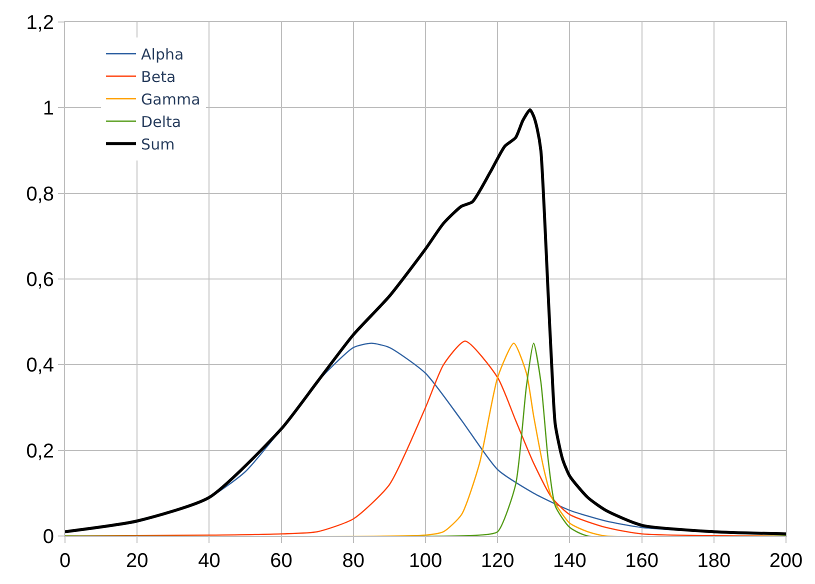 This screenshot has width=815, height=584. What do you see at coordinates (40, 23) in the screenshot?
I see `y-tick-label: 1,2` at bounding box center [40, 23].